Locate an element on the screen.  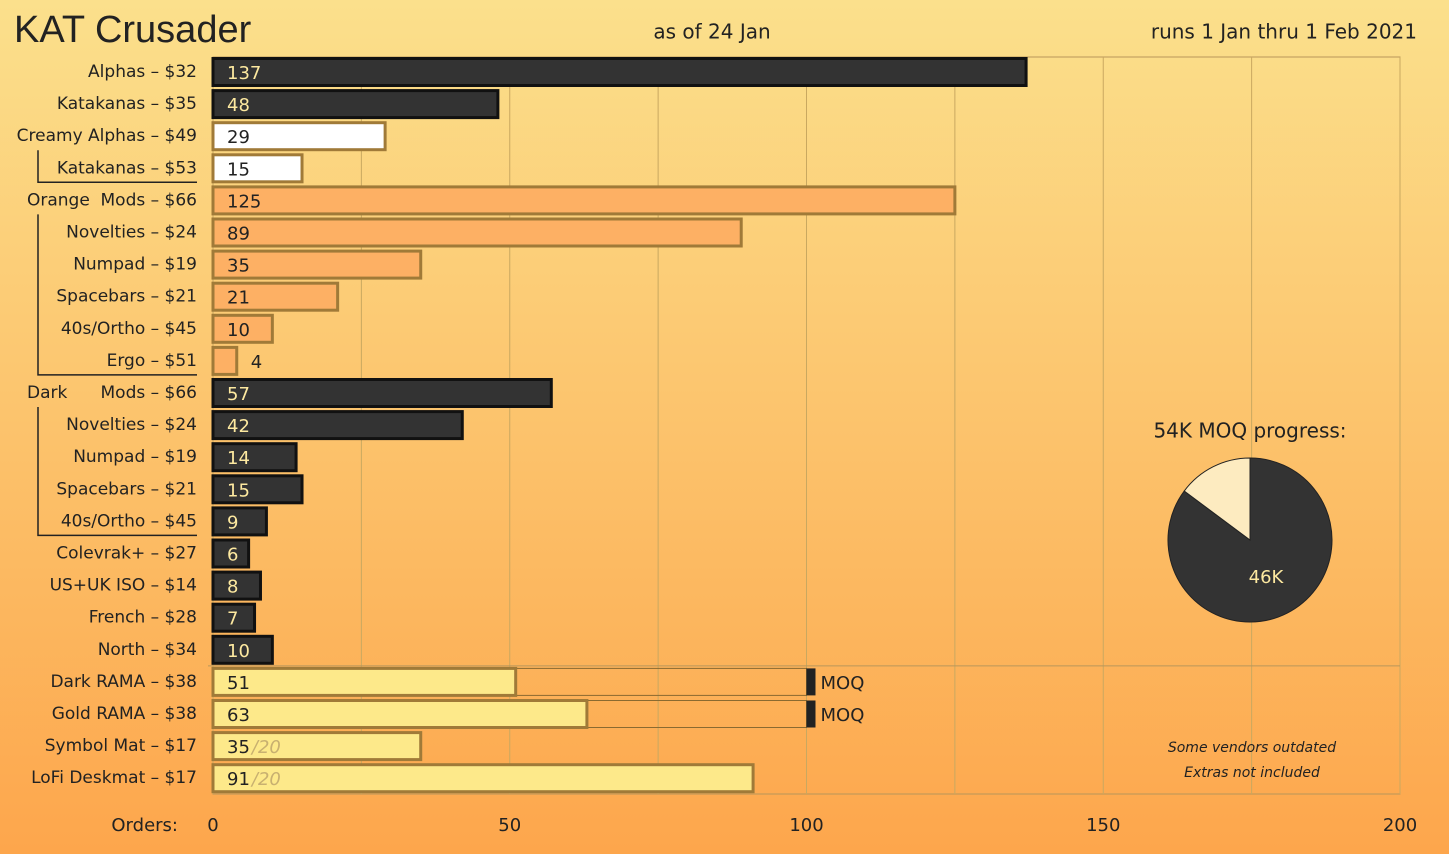
value-label: 6 is located at coordinates (232, 555).